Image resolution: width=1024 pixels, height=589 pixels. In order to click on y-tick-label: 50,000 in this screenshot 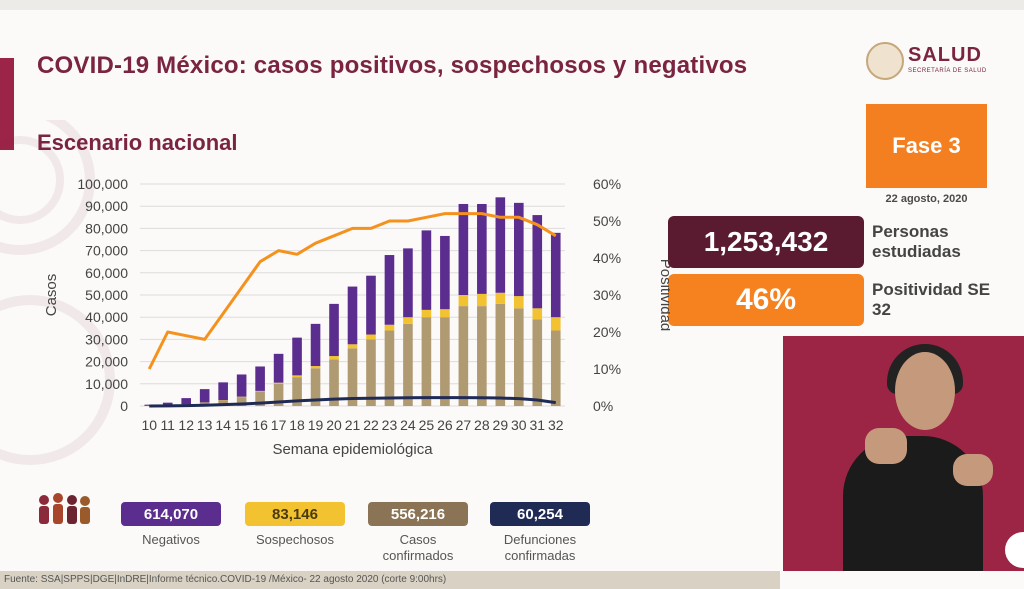, I will do `click(106, 295)`.